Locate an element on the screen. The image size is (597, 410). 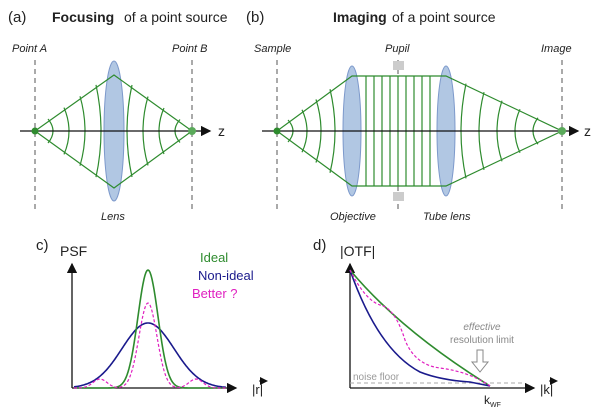
legend-entry: Ideal is located at coordinates (214, 257).